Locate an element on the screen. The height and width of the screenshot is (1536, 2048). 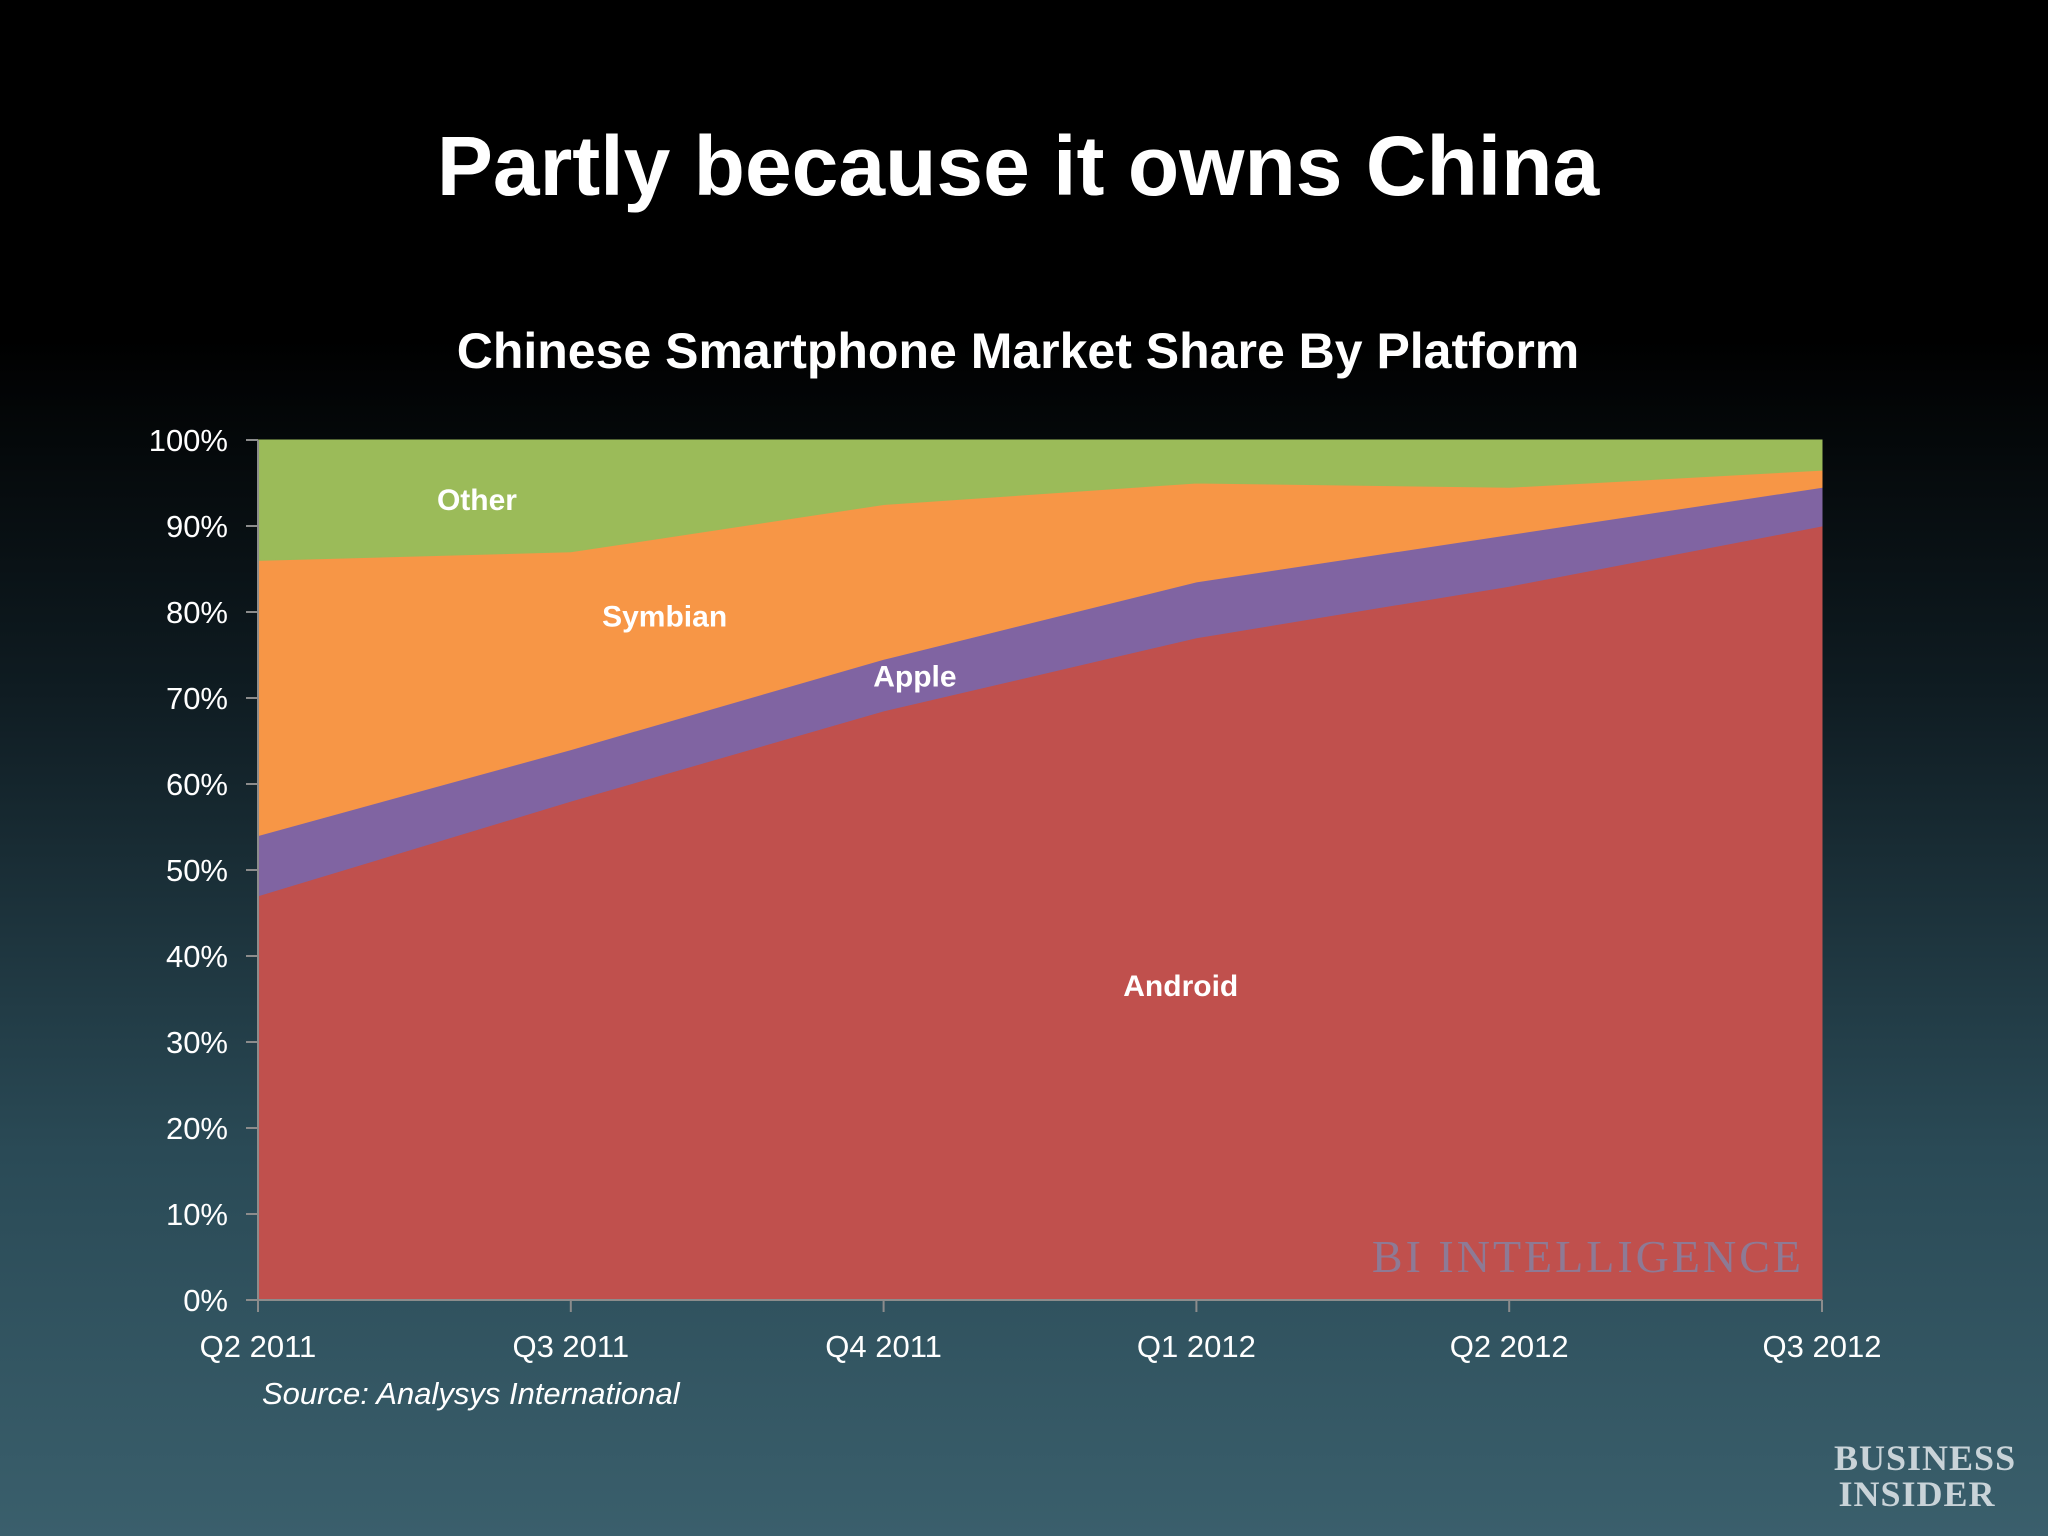
area-other is located at coordinates (1040, 500).